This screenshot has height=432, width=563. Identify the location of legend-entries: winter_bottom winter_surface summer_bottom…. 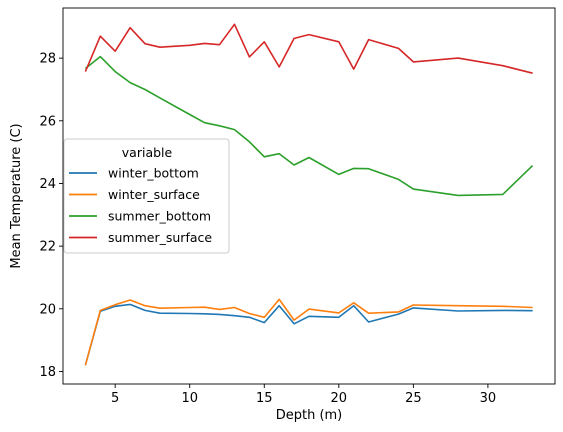
(140, 205).